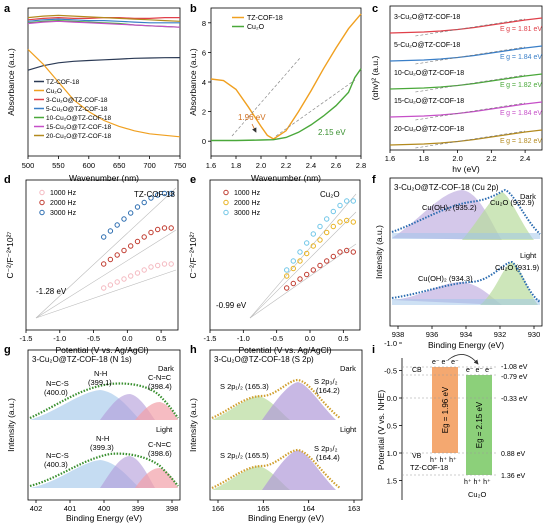  Describe the element at coordinates (521, 29) in the screenshot. I see `c-eg-0: E g = 1.81 eV` at that location.